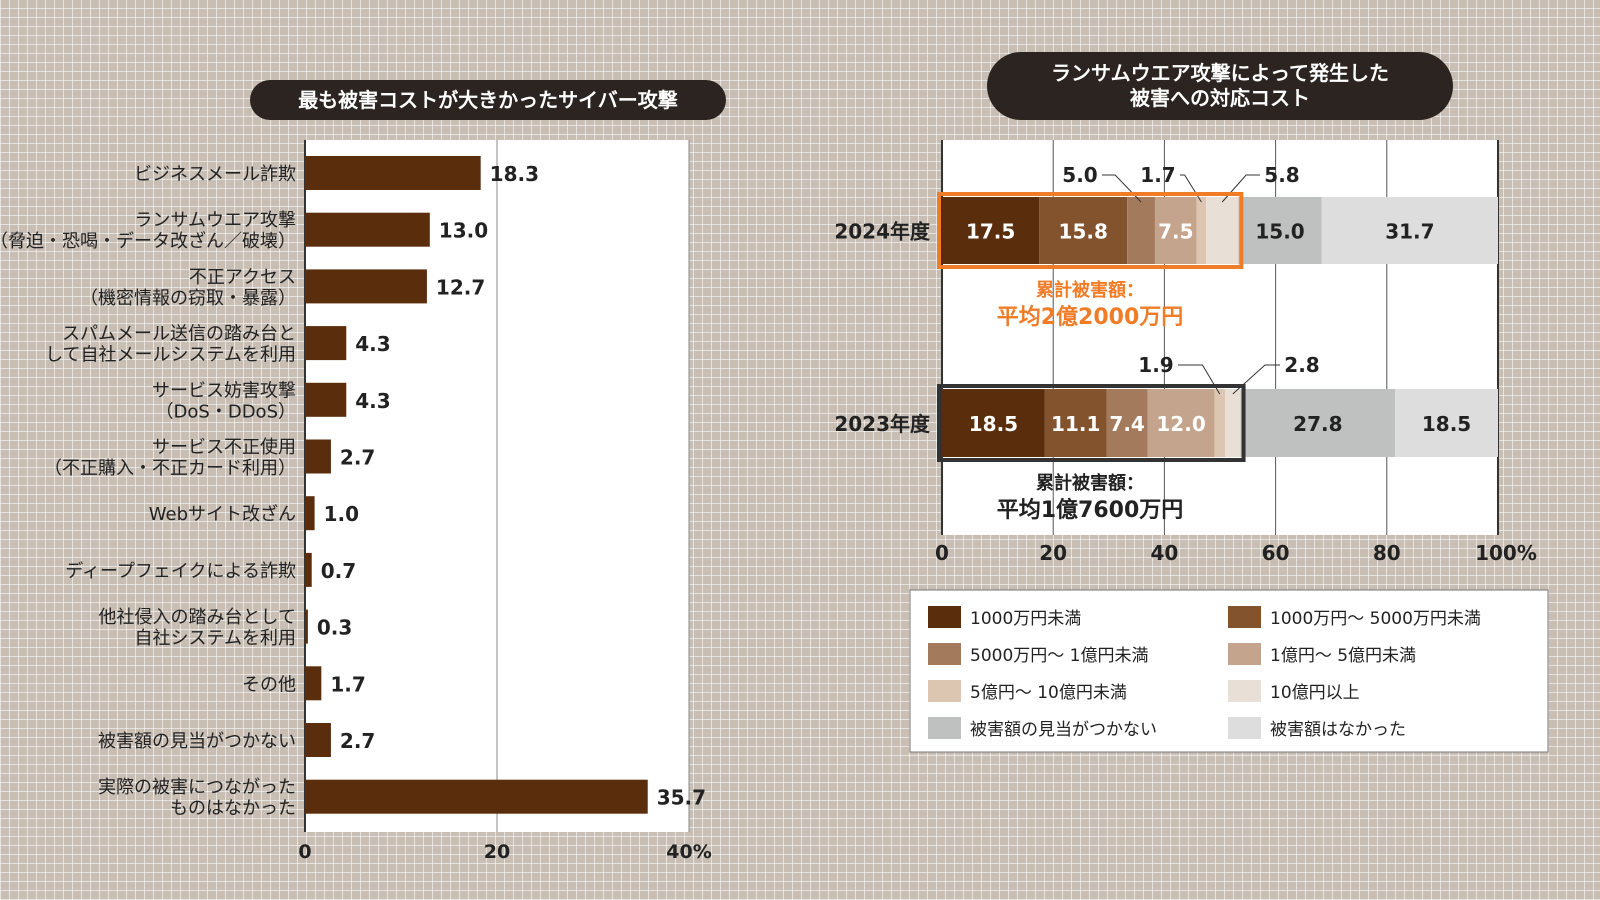 The height and width of the screenshot is (900, 1600). What do you see at coordinates (224, 447) in the screenshot?
I see `left-category-label: サービス不正使用` at bounding box center [224, 447].